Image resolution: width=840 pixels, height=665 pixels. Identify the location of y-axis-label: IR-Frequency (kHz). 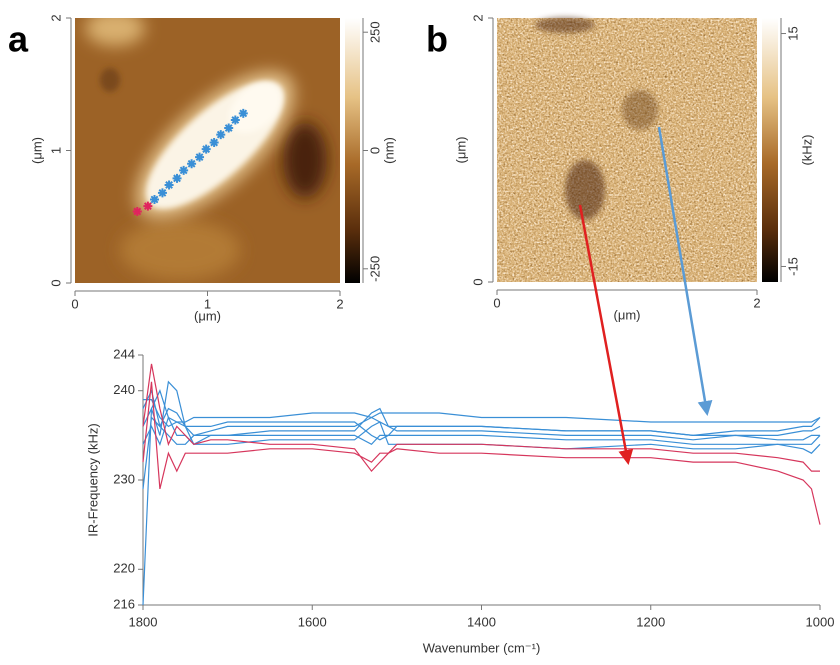
(92, 479).